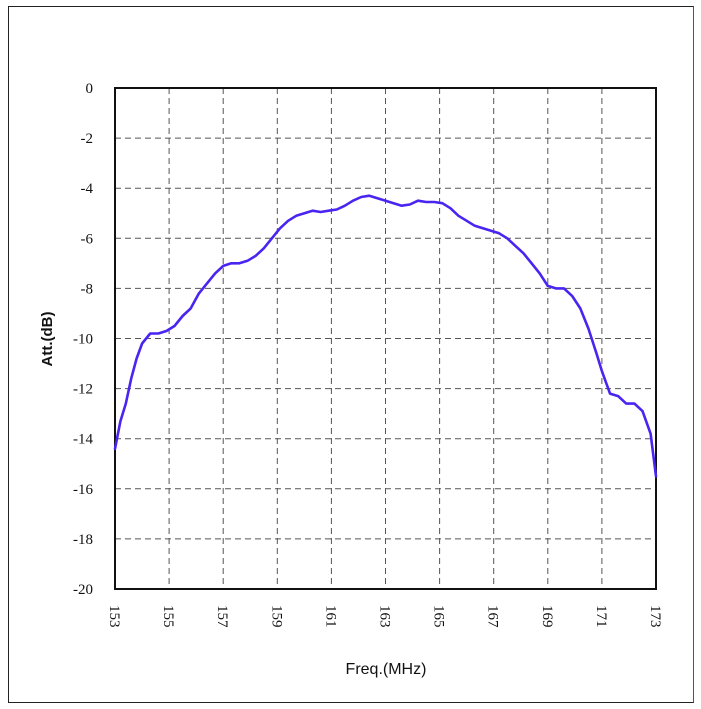 This screenshot has width=701, height=709. I want to click on x-tick-label: 165, so click(439, 616).